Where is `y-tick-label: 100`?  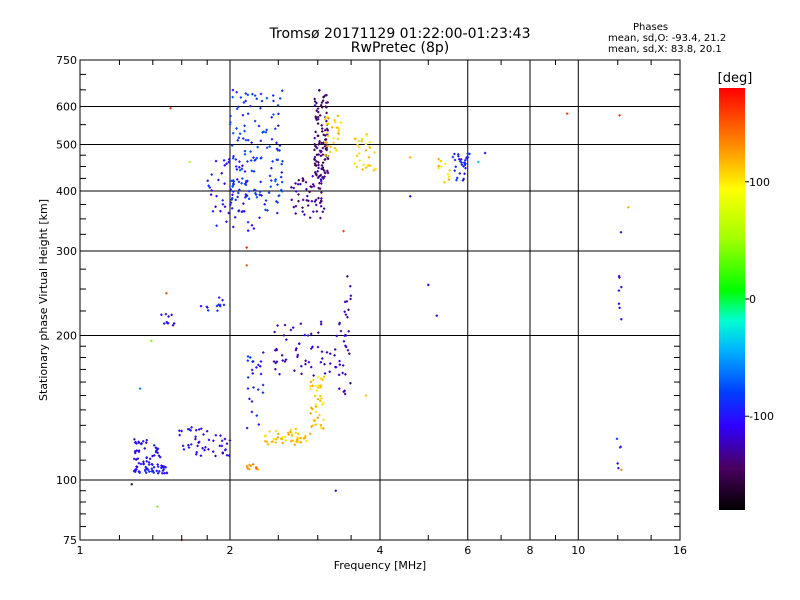 y-tick-label: 100 is located at coordinates (66, 480).